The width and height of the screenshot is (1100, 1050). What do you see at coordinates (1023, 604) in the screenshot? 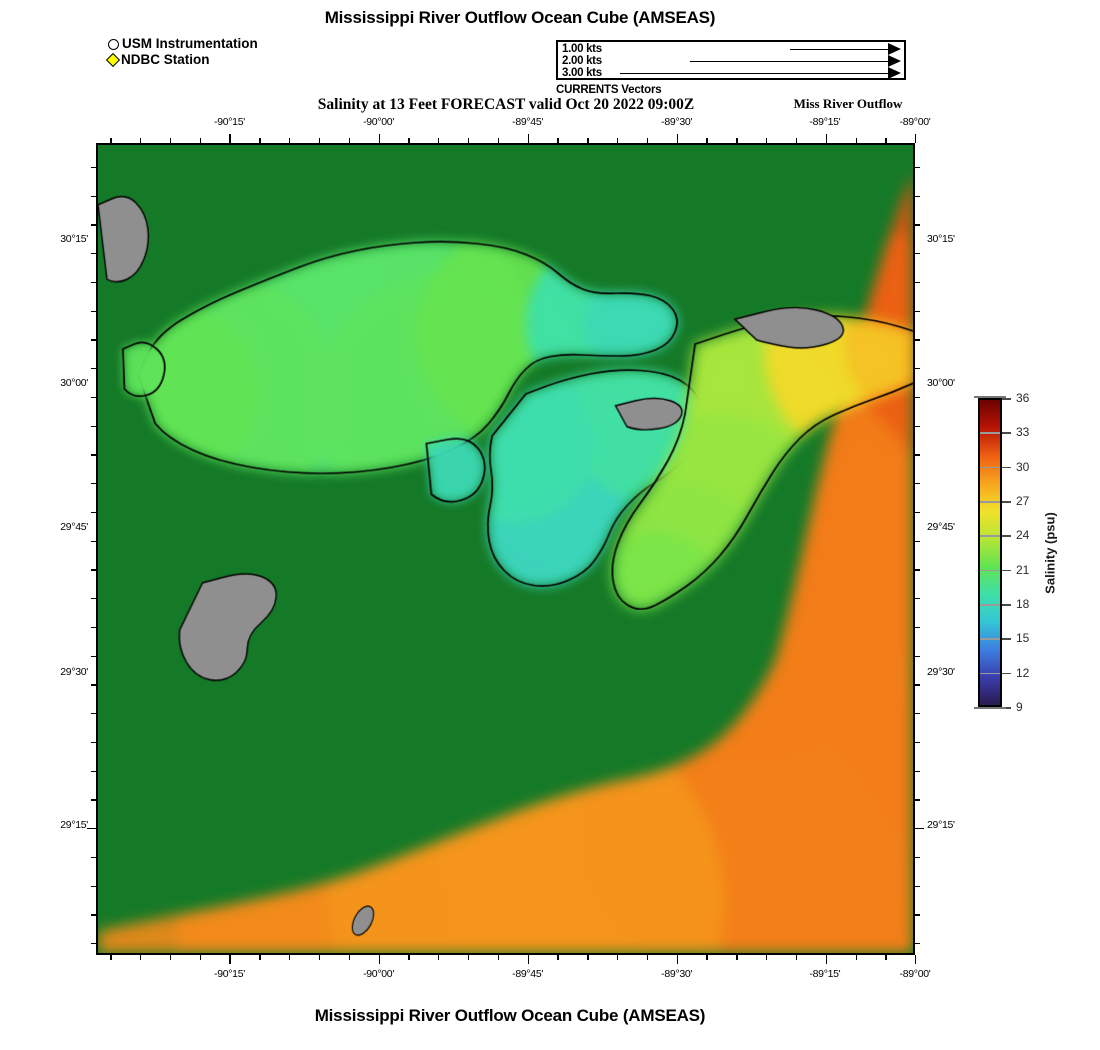
I see `colorbar-tick-label: 18` at bounding box center [1023, 604].